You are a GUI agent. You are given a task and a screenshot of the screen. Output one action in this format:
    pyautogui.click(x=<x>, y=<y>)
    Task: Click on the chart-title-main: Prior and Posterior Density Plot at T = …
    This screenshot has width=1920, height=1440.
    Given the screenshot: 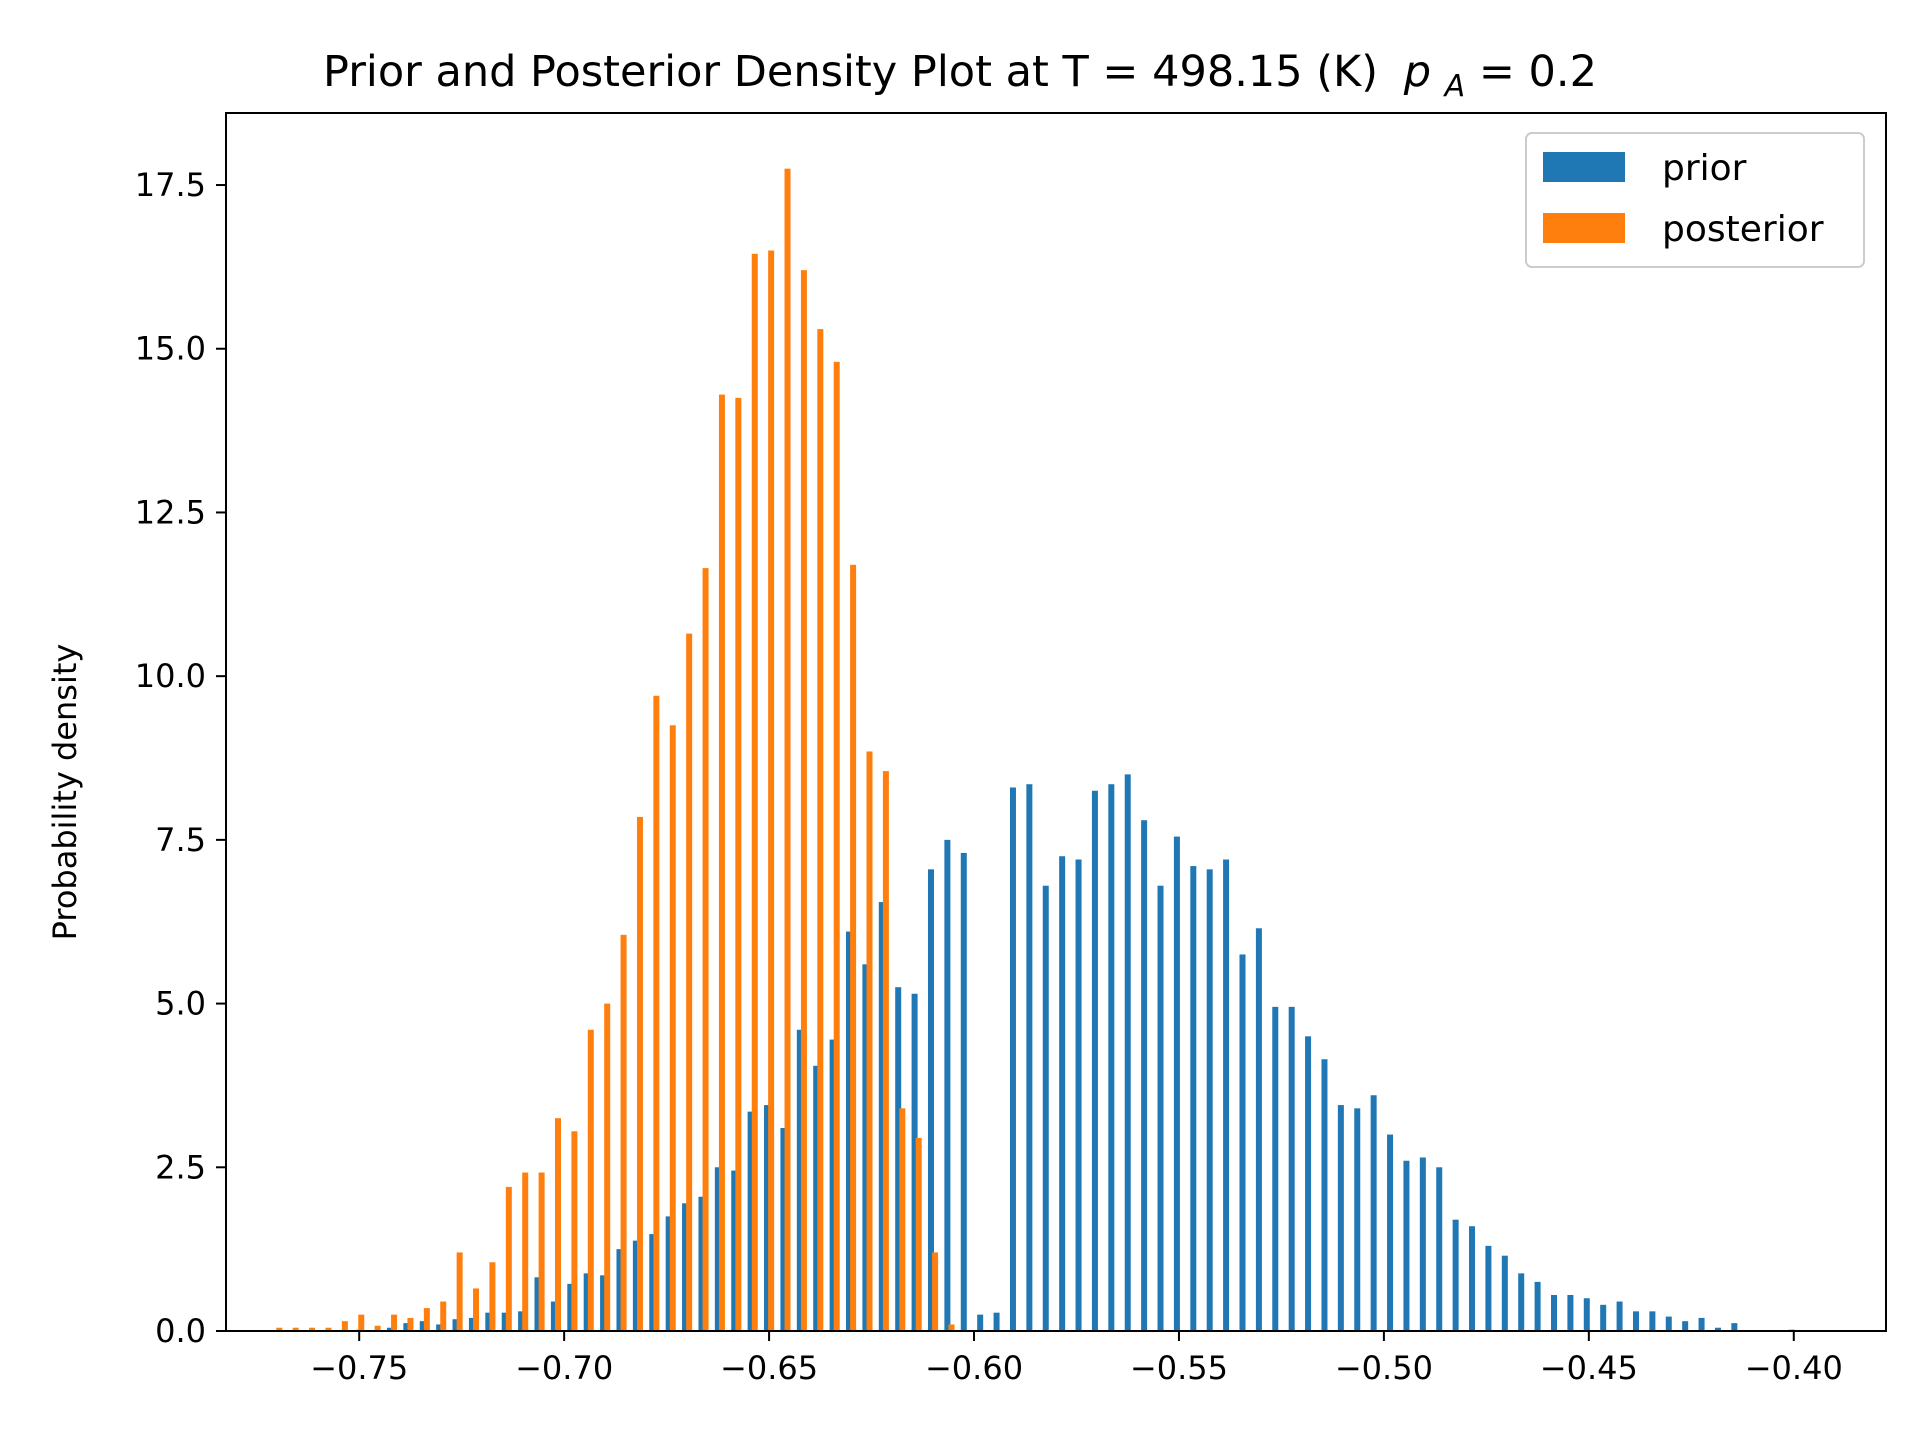 What is the action you would take?
    pyautogui.click(x=850, y=72)
    